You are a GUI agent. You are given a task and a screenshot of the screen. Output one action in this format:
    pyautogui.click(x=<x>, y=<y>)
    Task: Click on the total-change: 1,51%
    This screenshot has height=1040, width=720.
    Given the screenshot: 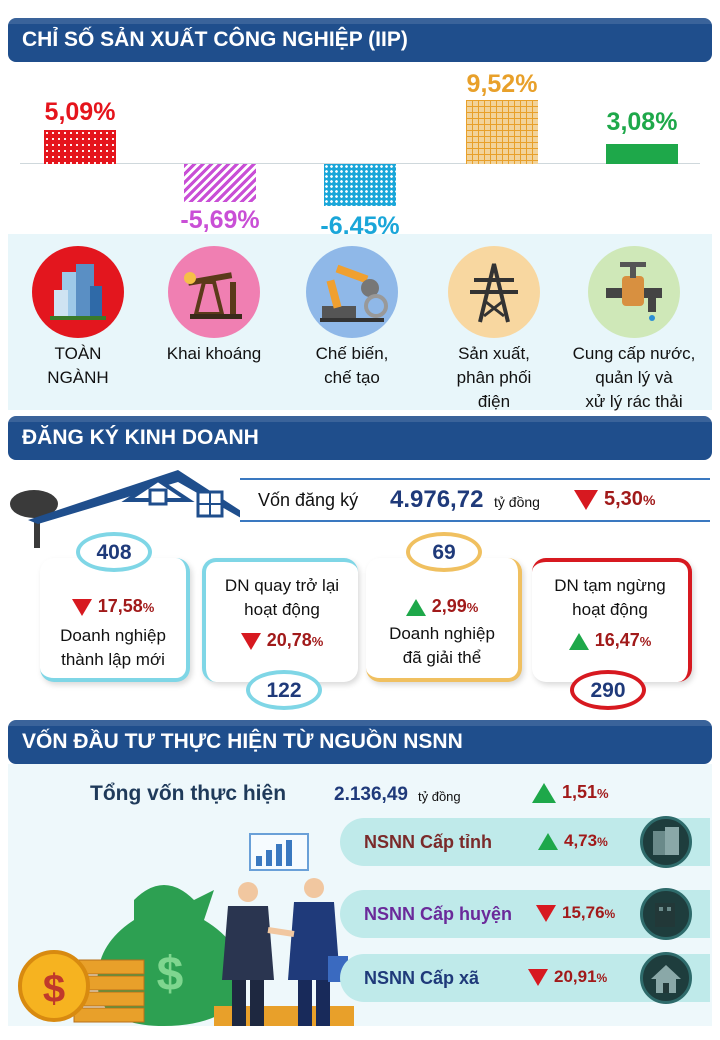 What is the action you would take?
    pyautogui.click(x=570, y=793)
    